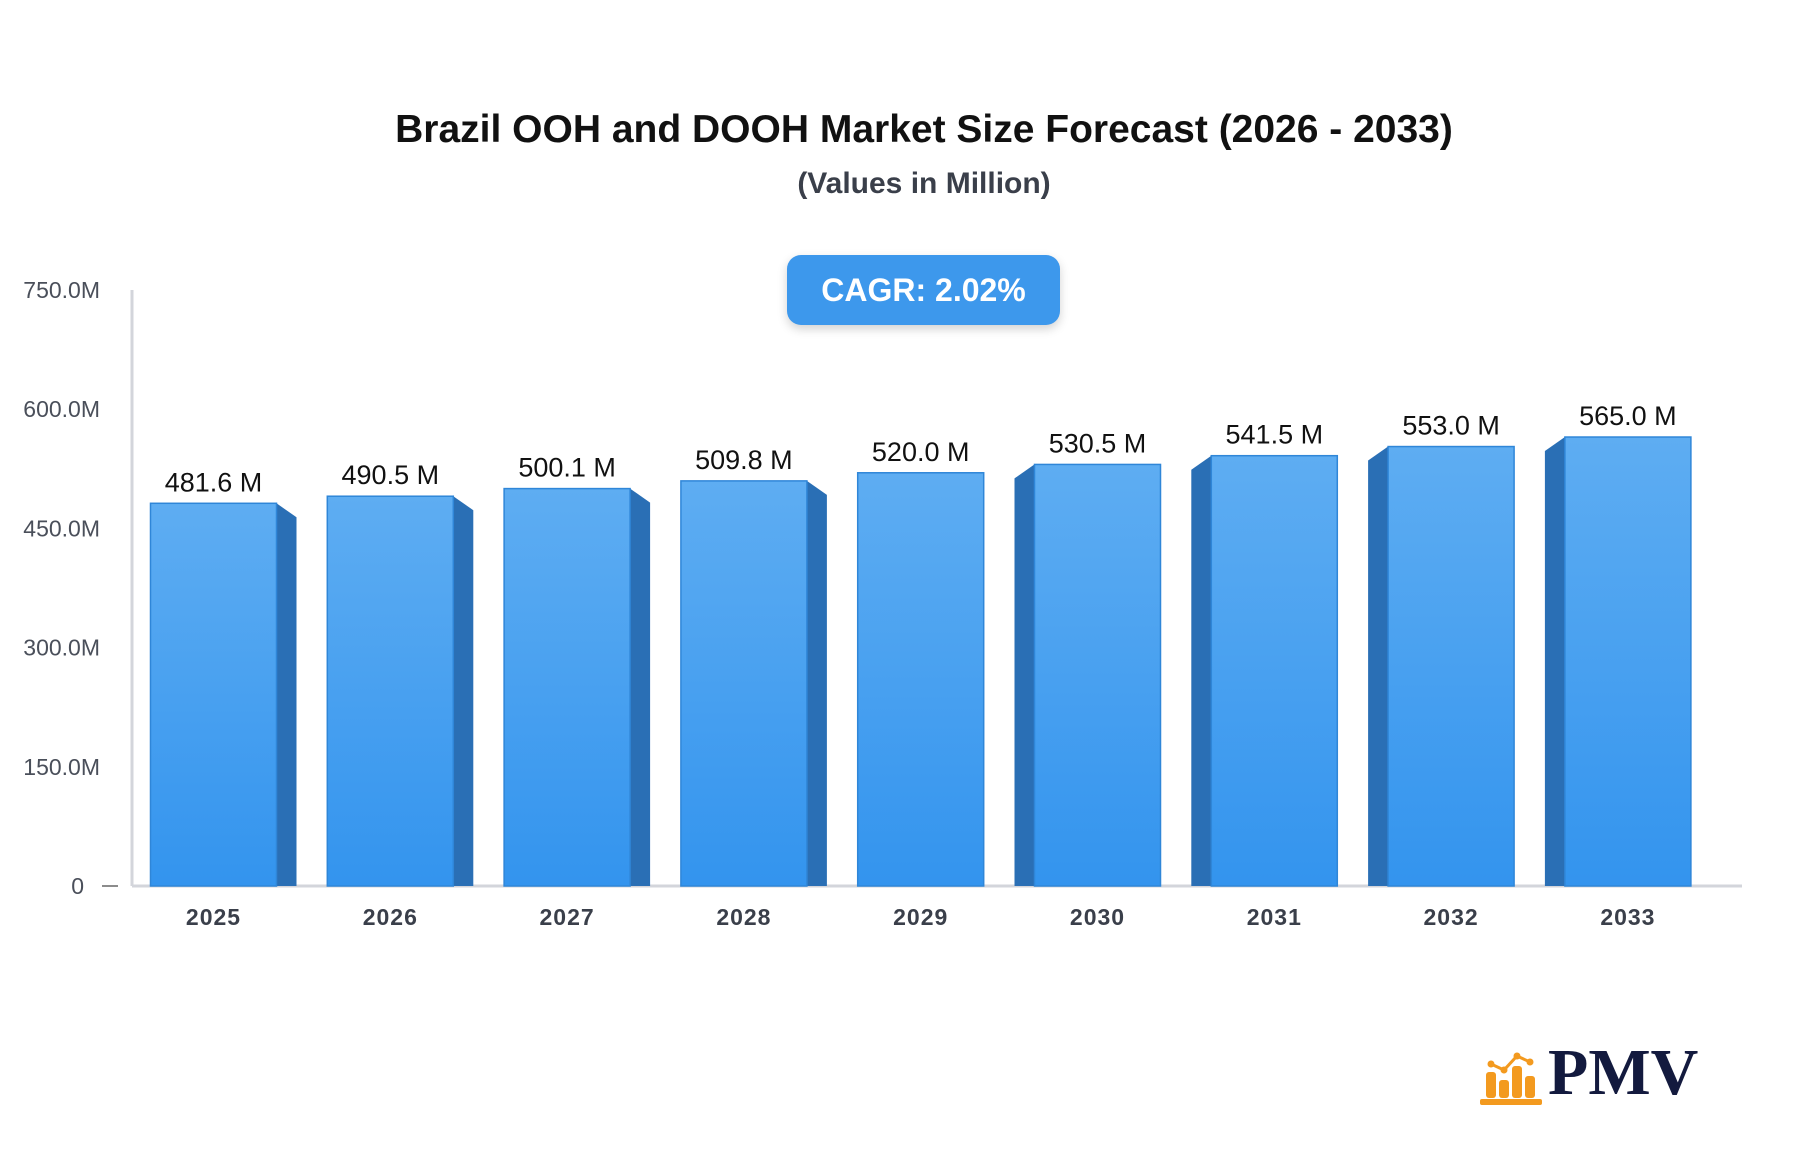 The width and height of the screenshot is (1800, 1156). What do you see at coordinates (61, 290) in the screenshot?
I see `y-tick-label: 750.0M` at bounding box center [61, 290].